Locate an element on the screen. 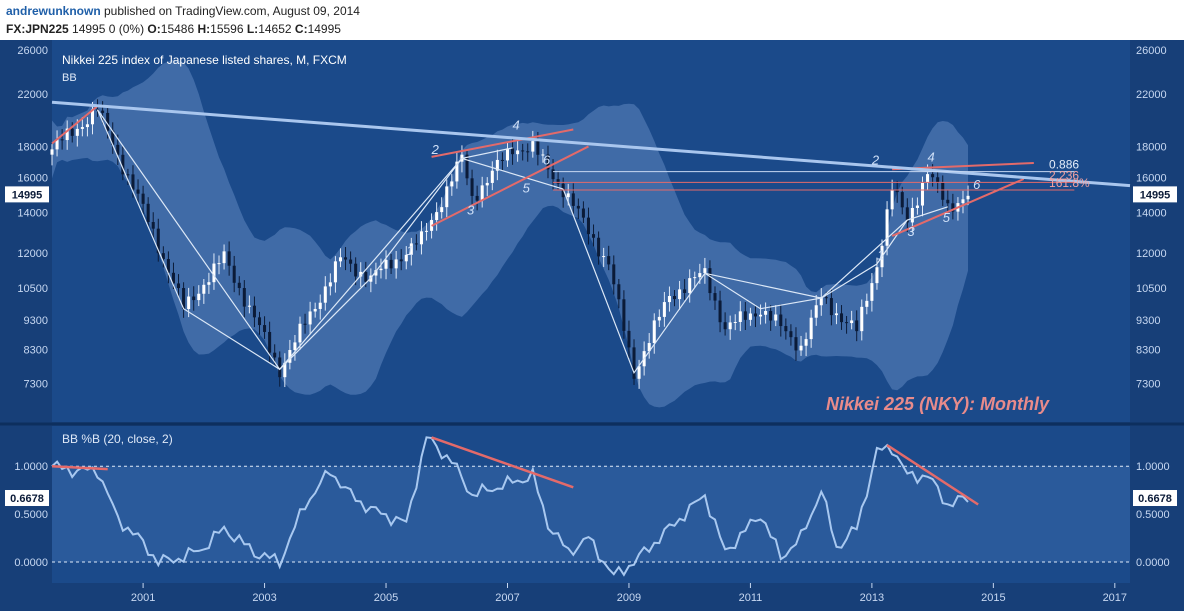 This screenshot has width=1184, height=611. y-tick-label-left: 26000 is located at coordinates (32, 51).